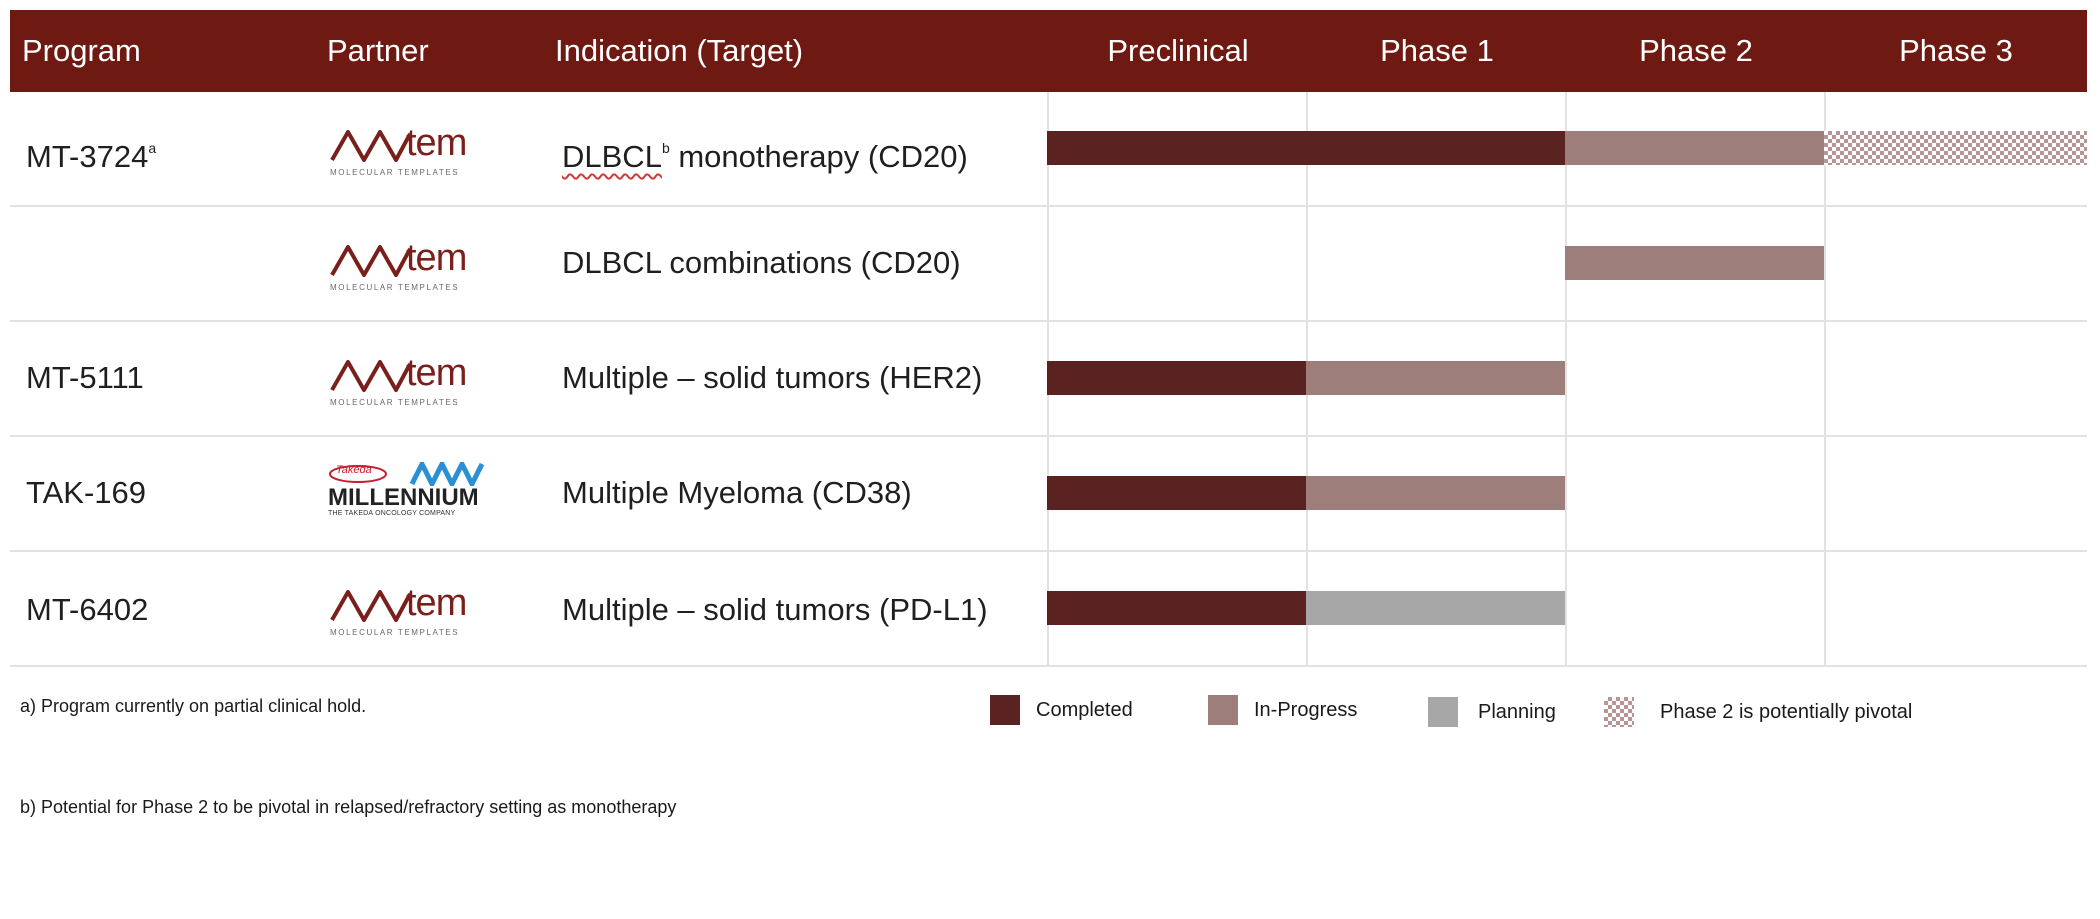  What do you see at coordinates (772, 377) in the screenshot?
I see `indication-label: Multiple – solid tumors (HER2)` at bounding box center [772, 377].